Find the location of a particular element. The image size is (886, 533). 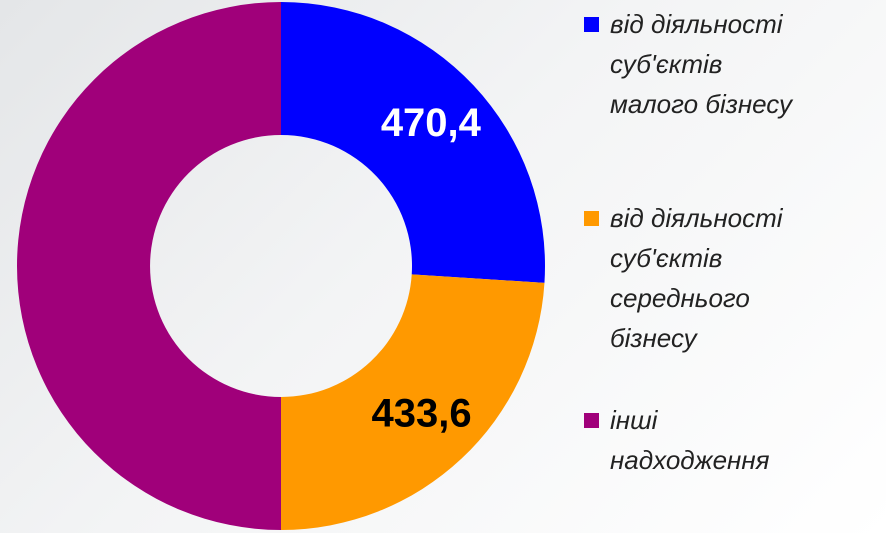

value-label: 433,6 is located at coordinates (422, 413).